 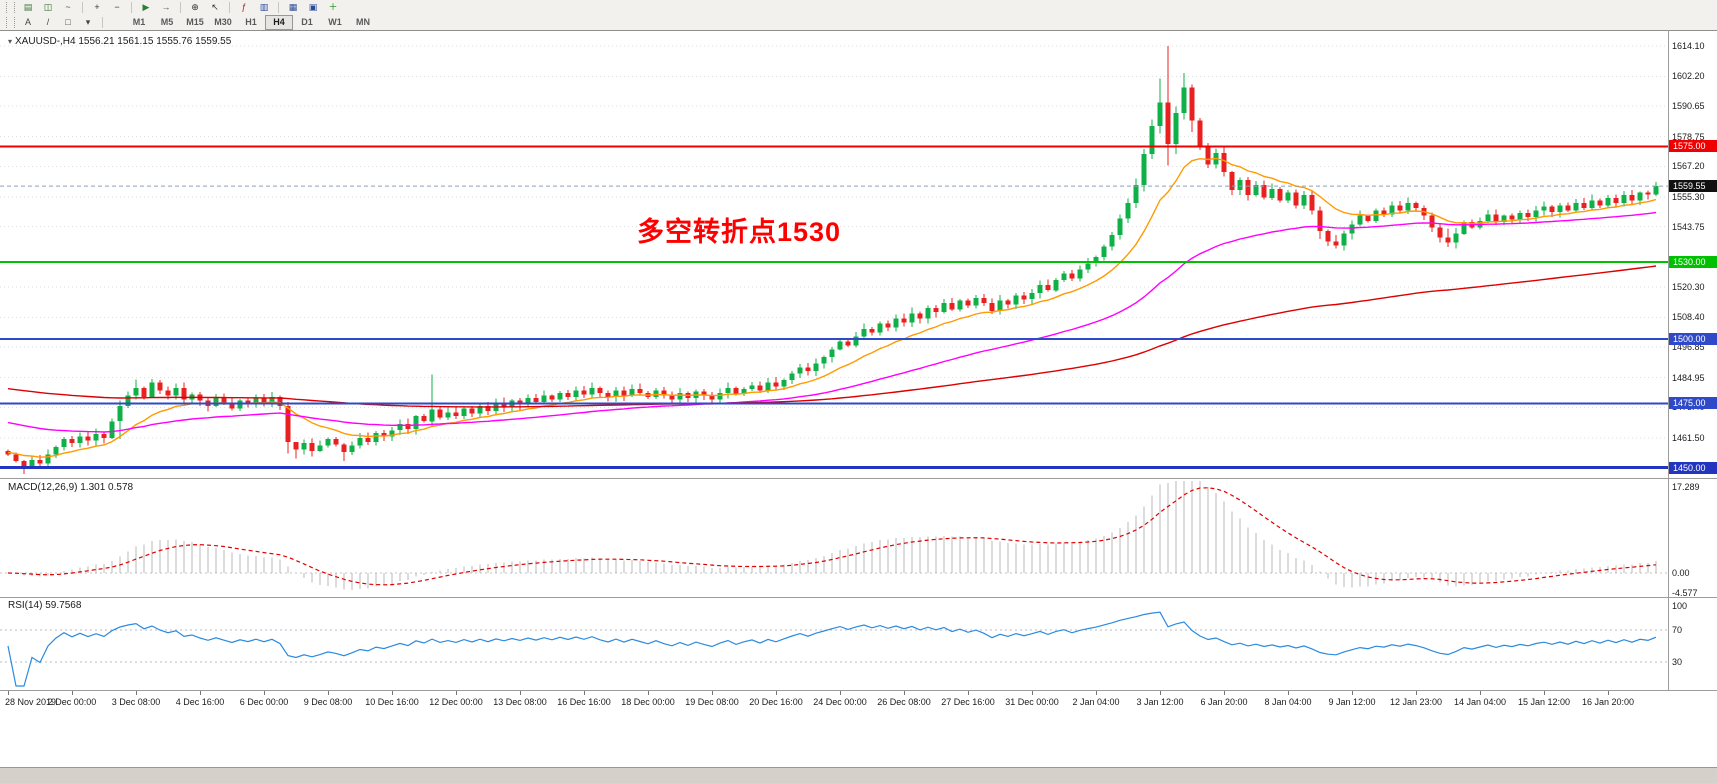 What do you see at coordinates (72, 702) in the screenshot?
I see `time-axis-label: 2 Dec 00:00` at bounding box center [72, 702].